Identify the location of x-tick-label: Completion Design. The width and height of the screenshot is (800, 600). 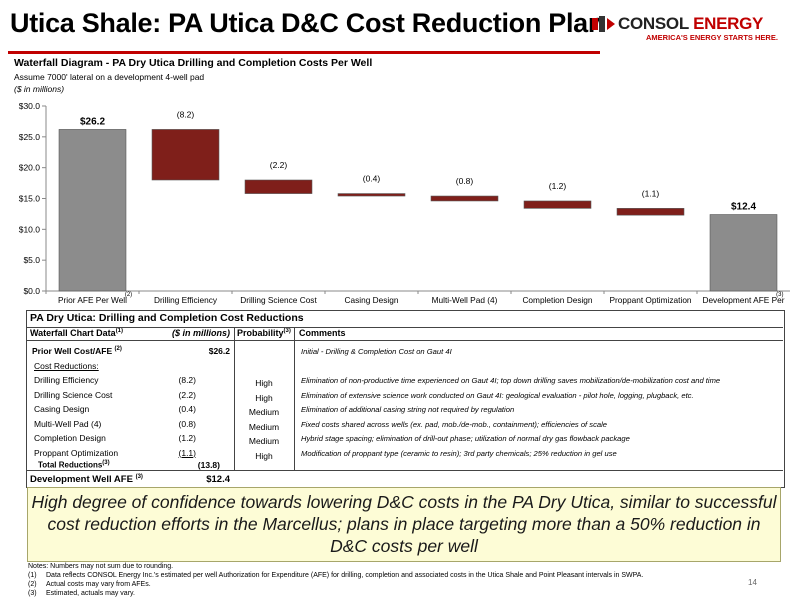
(557, 300).